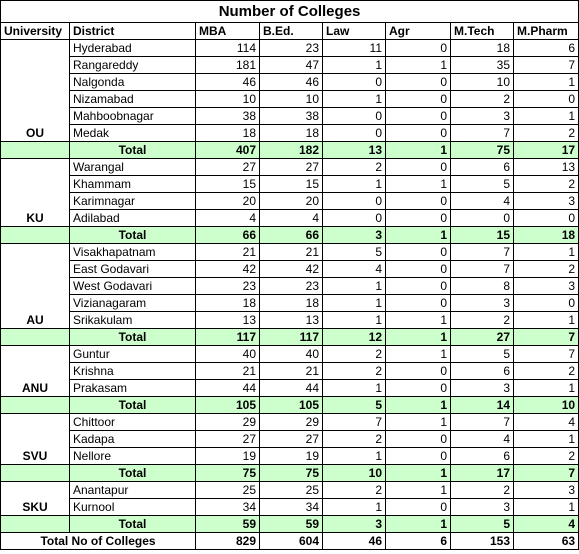  What do you see at coordinates (132, 184) in the screenshot?
I see `district-name: Khammam` at bounding box center [132, 184].